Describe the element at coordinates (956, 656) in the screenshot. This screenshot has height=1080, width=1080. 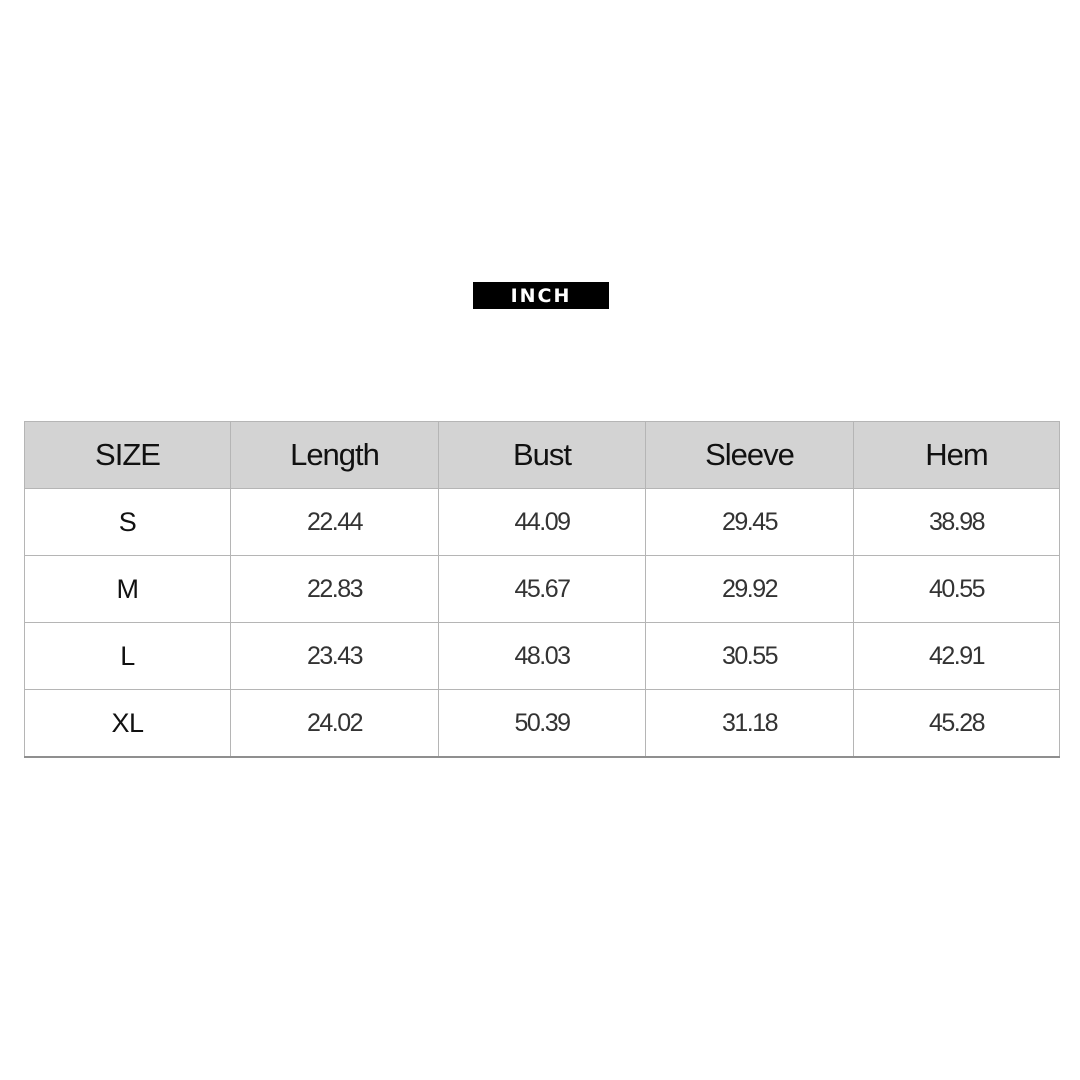
I see `cell-hem: 42.91` at that location.